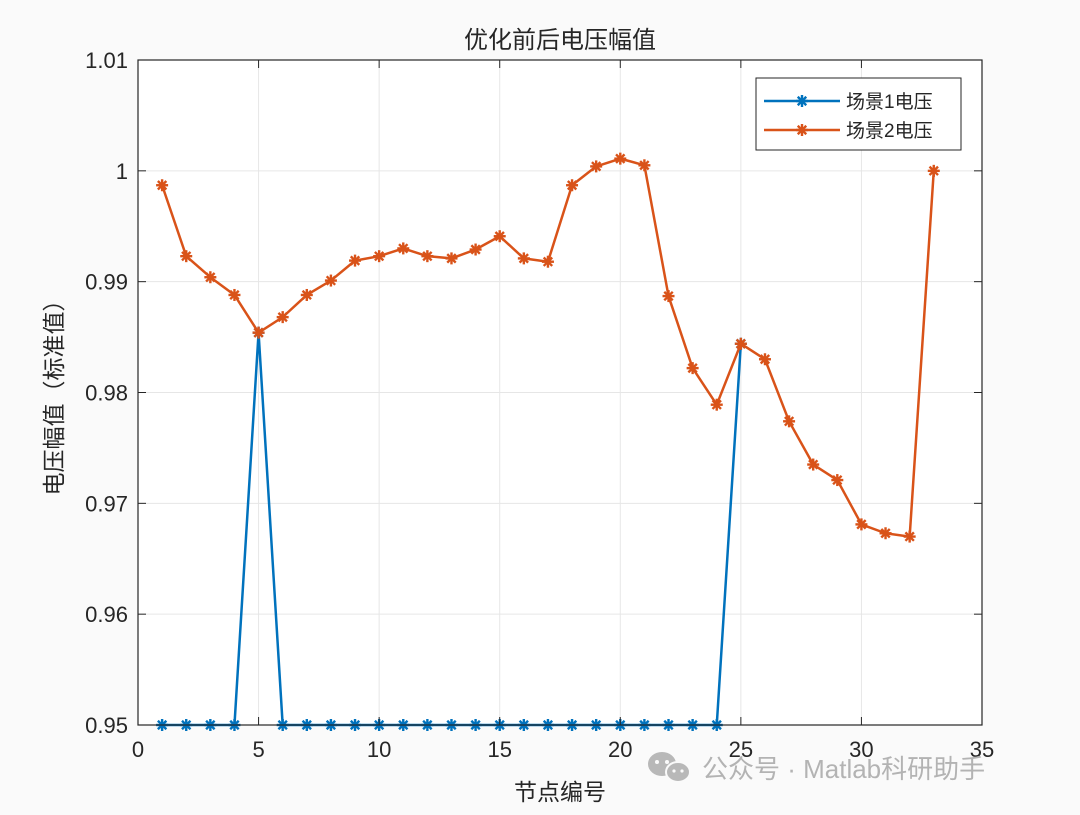 The height and width of the screenshot is (815, 1080). Describe the element at coordinates (54, 392) in the screenshot. I see `y-axis-label: 电压幅值（标准值）` at that location.